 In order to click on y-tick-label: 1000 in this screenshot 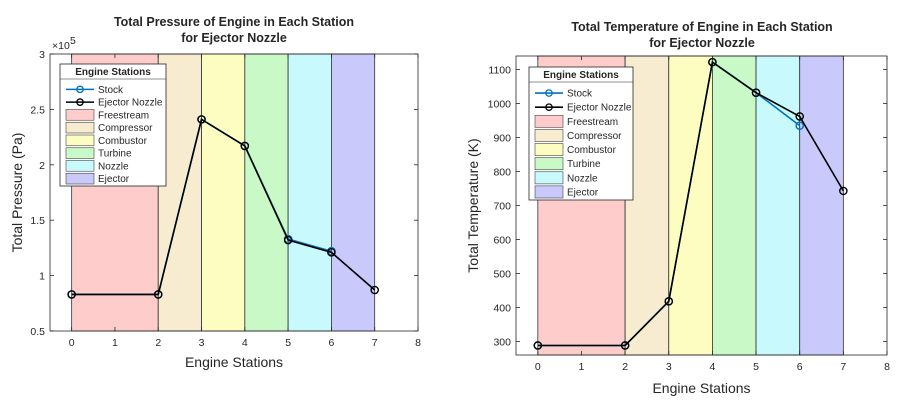, I will do `click(500, 105)`.